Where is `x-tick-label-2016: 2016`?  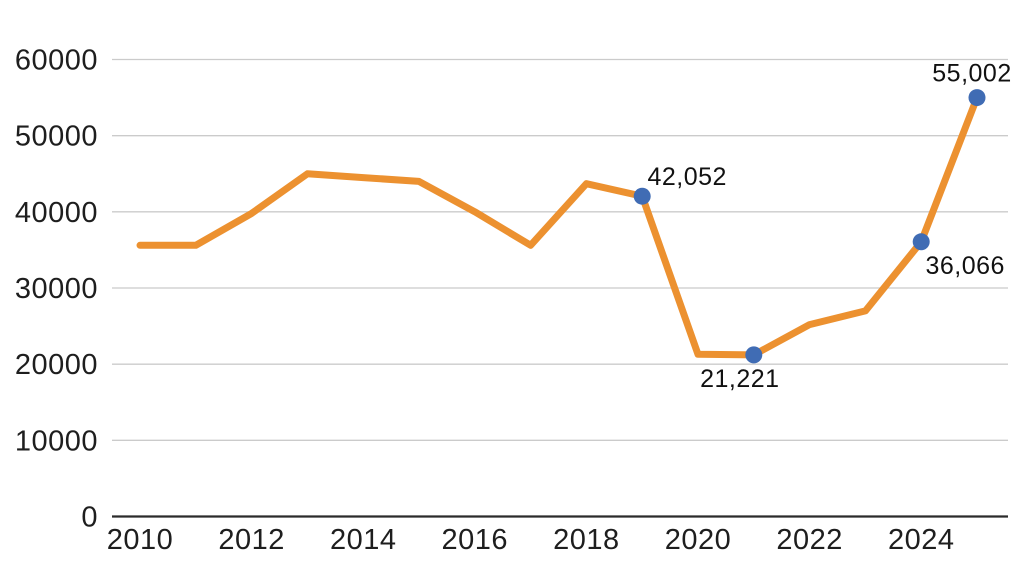
x-tick-label-2016: 2016 is located at coordinates (475, 540).